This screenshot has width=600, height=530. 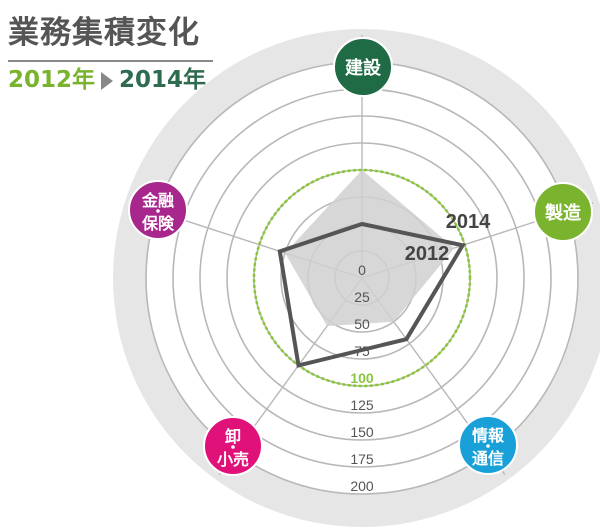 I want to click on series-2014-line, so click(x=371, y=294).